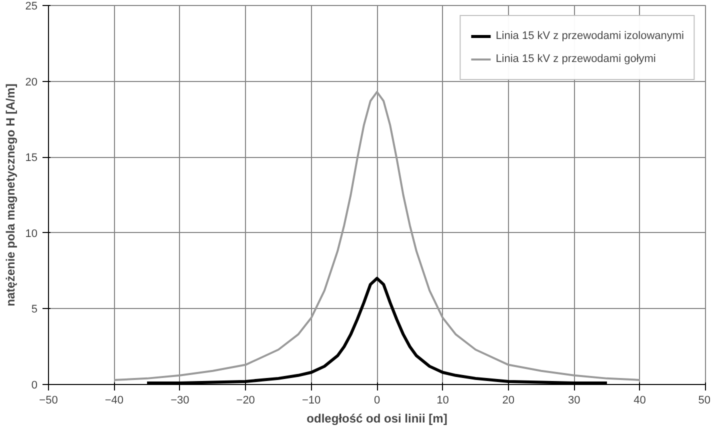  Describe the element at coordinates (180, 400) in the screenshot. I see `x-tick-label: −30` at that location.